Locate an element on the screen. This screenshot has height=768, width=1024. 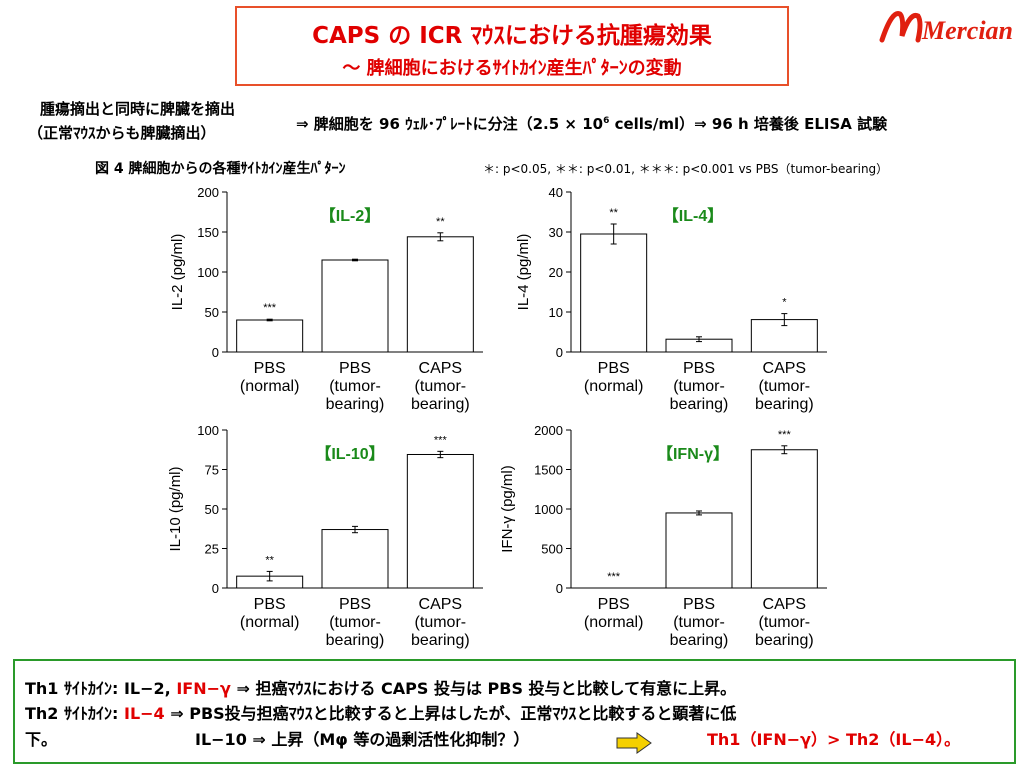
page-title: CAPS の ICR ﾏｳｽにおける抗腫瘍効果 is located at coordinates (512, 36).